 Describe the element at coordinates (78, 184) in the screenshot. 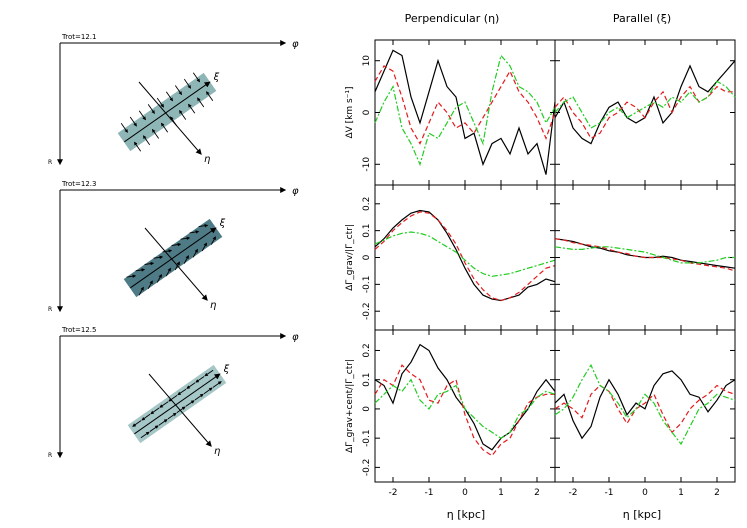

I see `schematic-trot-label: Trot=12.3` at that location.